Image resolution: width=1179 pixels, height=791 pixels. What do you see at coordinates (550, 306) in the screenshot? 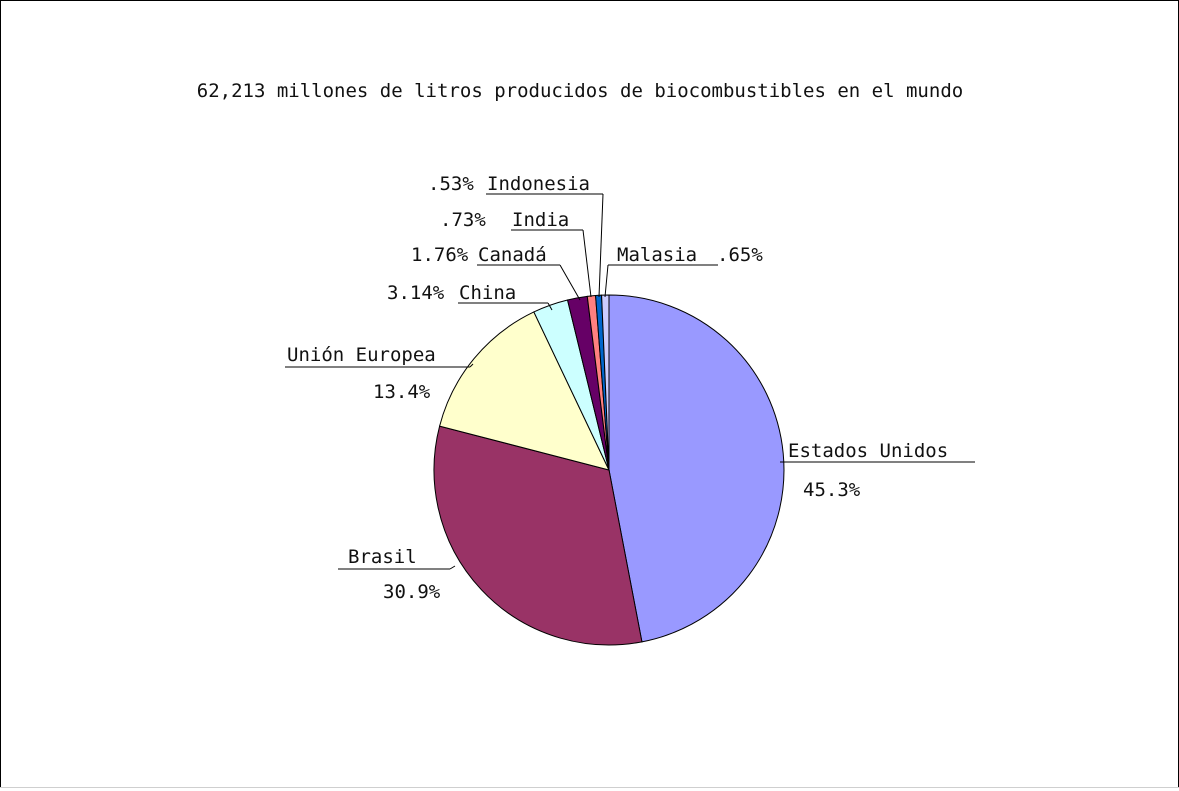
I see `leader-line-china` at bounding box center [550, 306].